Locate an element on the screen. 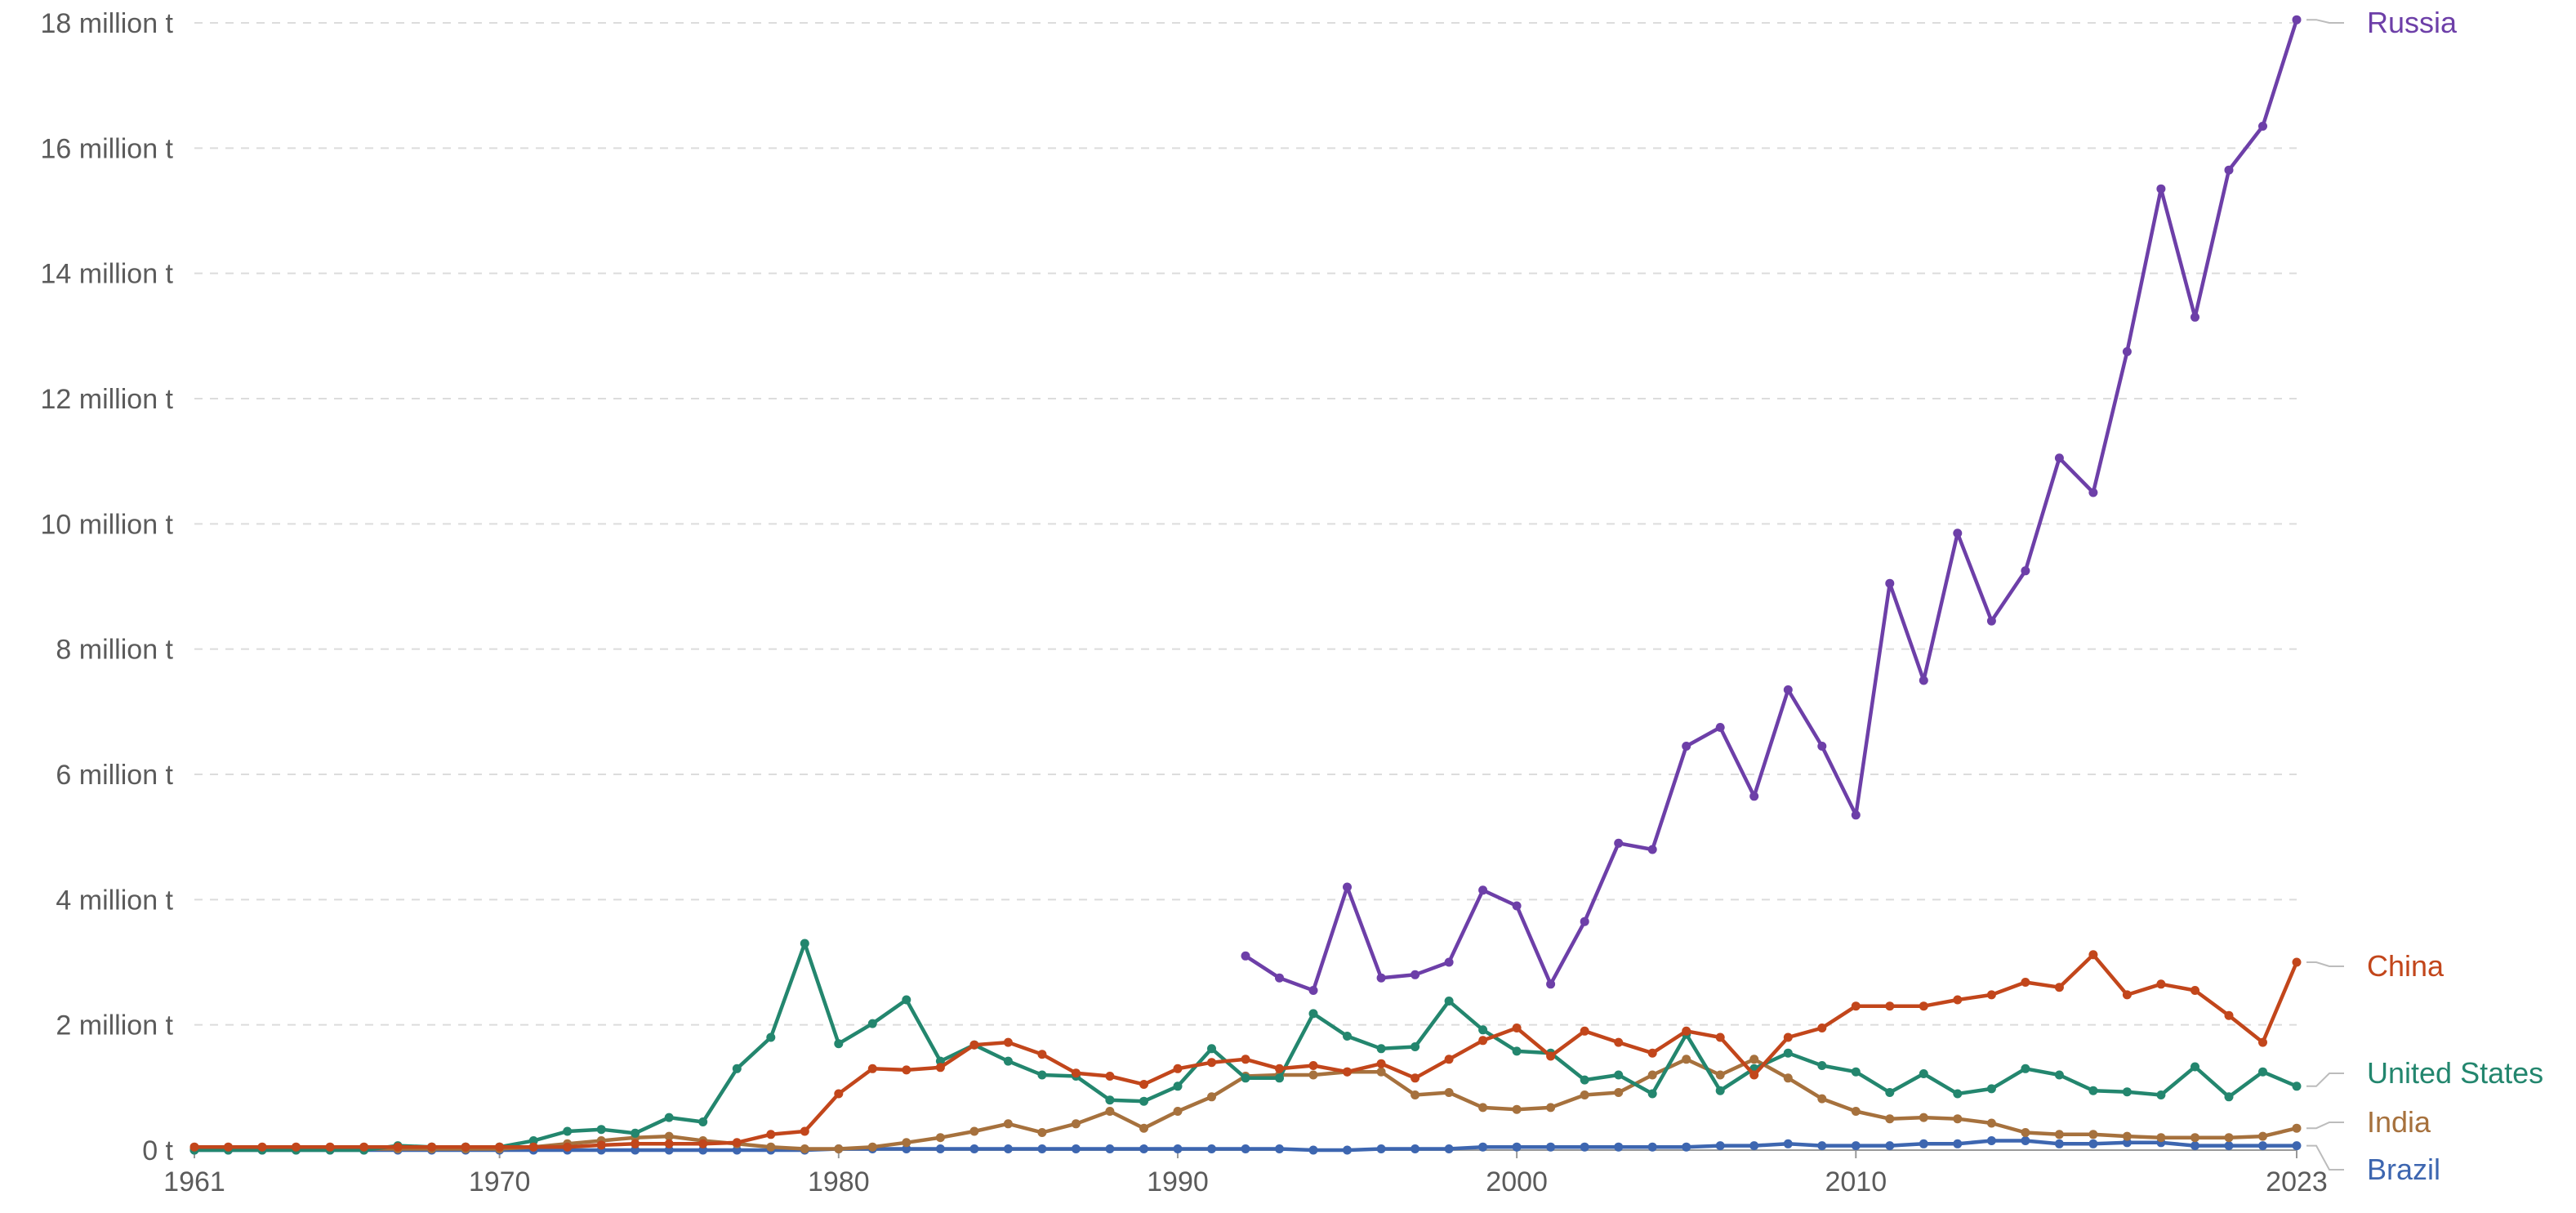 This screenshot has width=2576, height=1213. series-label-brazil: Brazil is located at coordinates (2403, 1169).